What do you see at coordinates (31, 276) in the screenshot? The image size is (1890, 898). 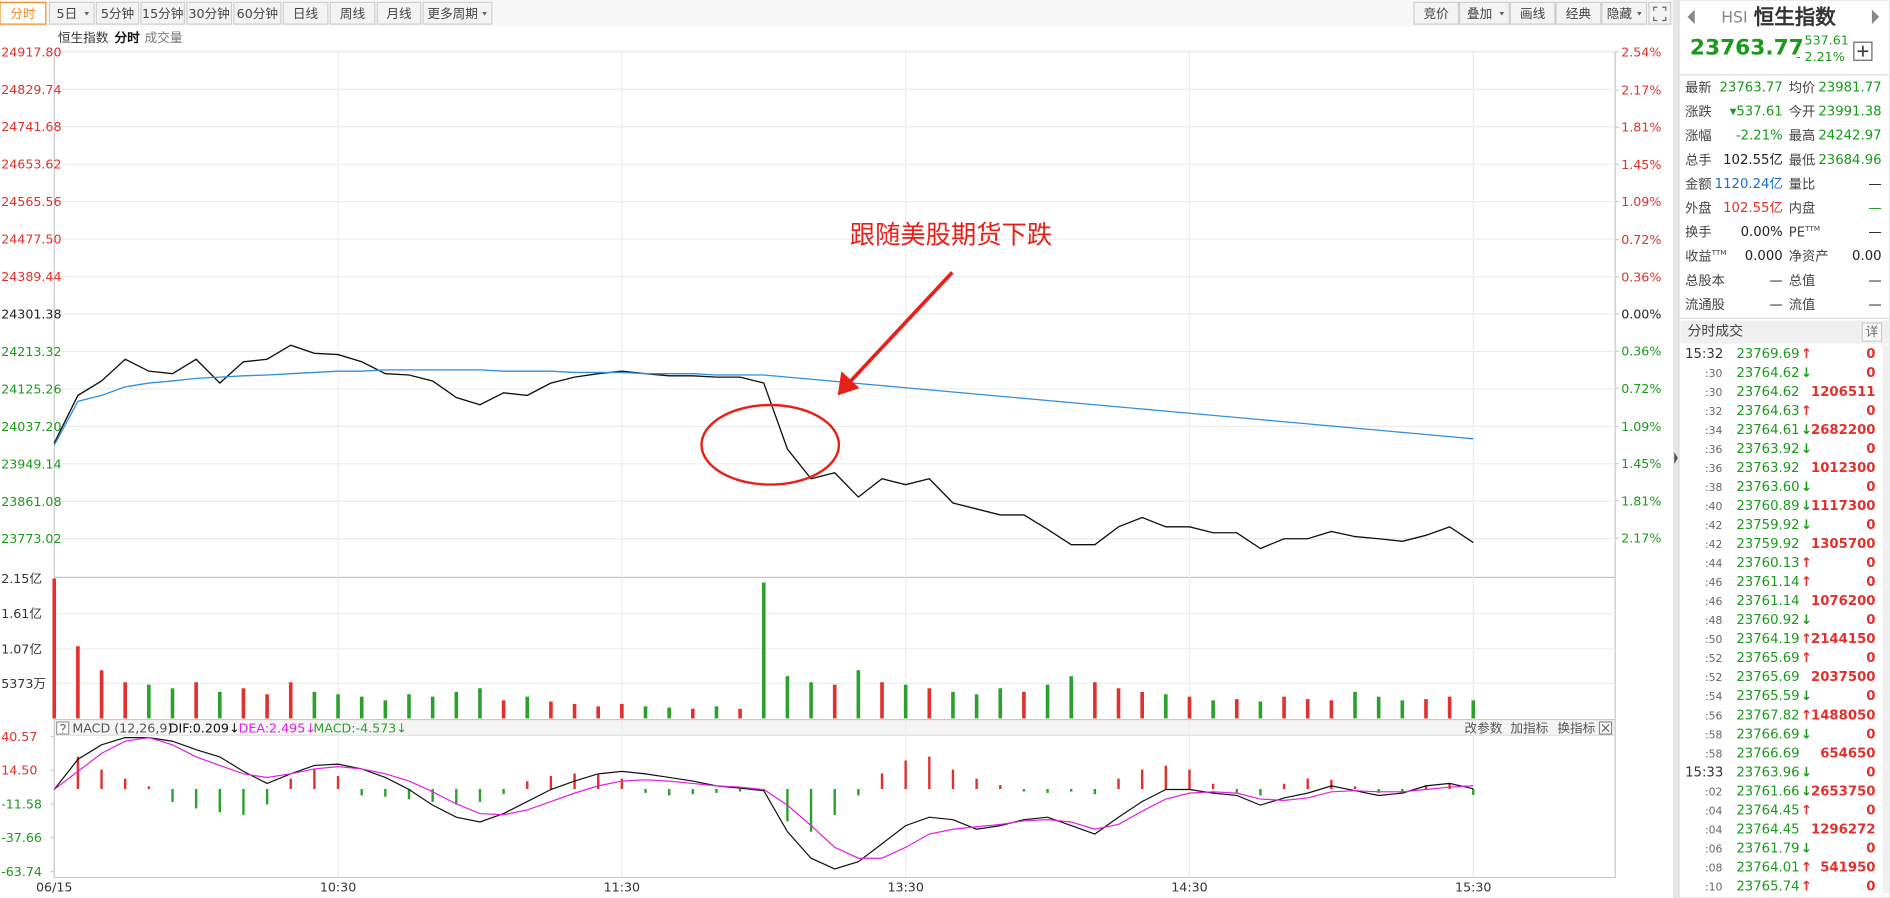 I see `y-tick-label: 24389.44` at bounding box center [31, 276].